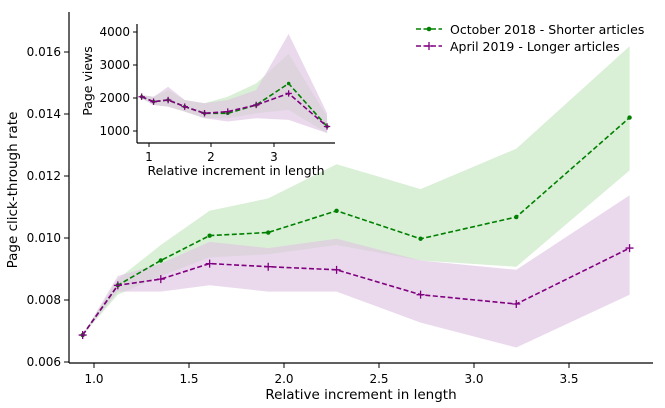 The height and width of the screenshot is (408, 665). I want to click on main-y-tick-label: 0.010, so click(44, 238).